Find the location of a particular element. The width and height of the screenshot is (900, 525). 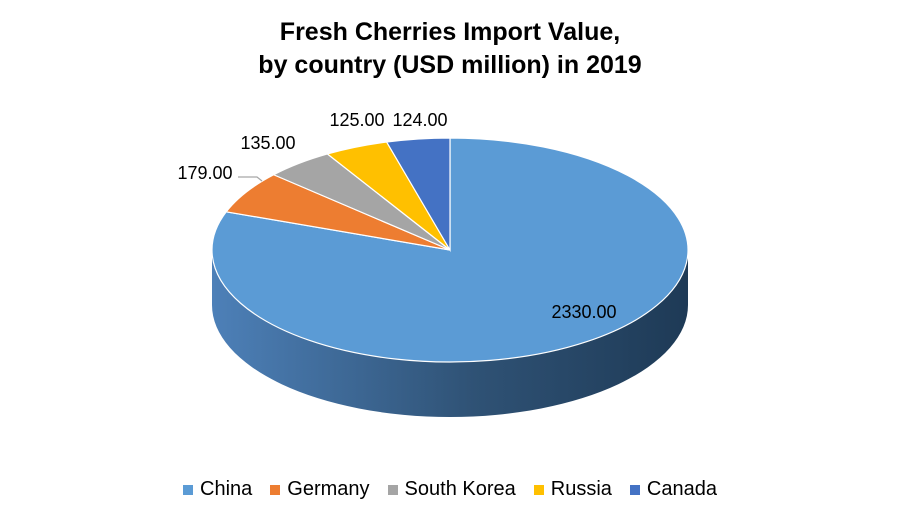

pie-slice-canada is located at coordinates (418, 195).